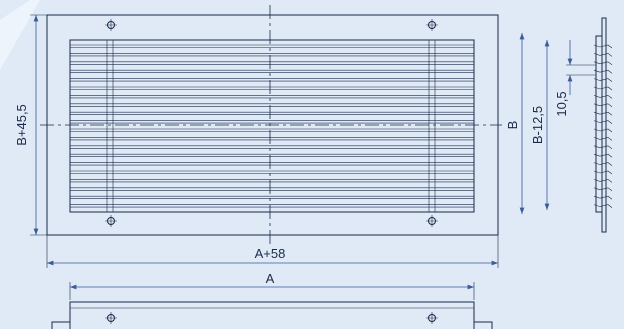  I want to click on dim-label: 10,5, so click(561, 103).